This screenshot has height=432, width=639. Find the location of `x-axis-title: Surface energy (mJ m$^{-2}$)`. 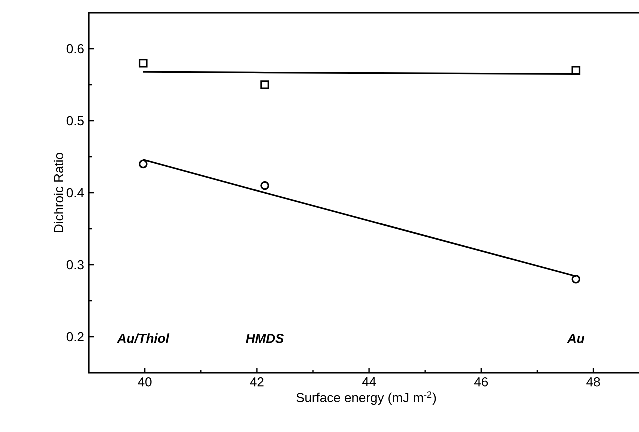

x-axis-title: Surface energy (mJ m$^{-2}$) is located at coordinates (366, 399).